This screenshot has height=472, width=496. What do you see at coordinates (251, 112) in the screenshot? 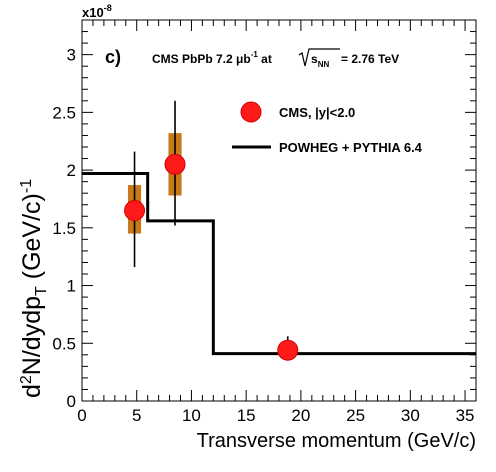
I see `legend-cms-marker` at bounding box center [251, 112].